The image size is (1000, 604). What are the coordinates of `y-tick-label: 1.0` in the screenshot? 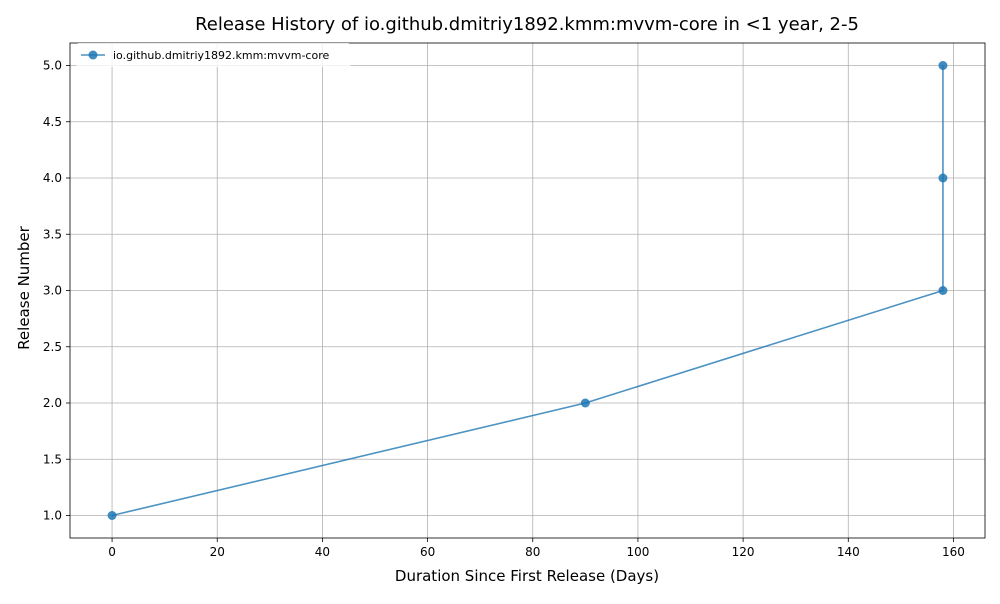 It's located at (52, 516).